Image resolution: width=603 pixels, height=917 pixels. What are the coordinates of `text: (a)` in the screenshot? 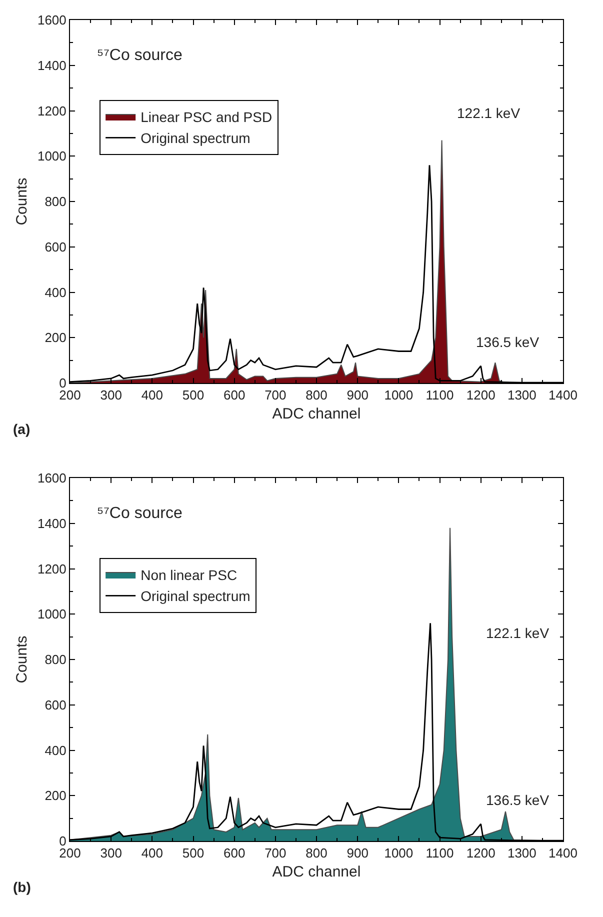 It's located at (21, 429).